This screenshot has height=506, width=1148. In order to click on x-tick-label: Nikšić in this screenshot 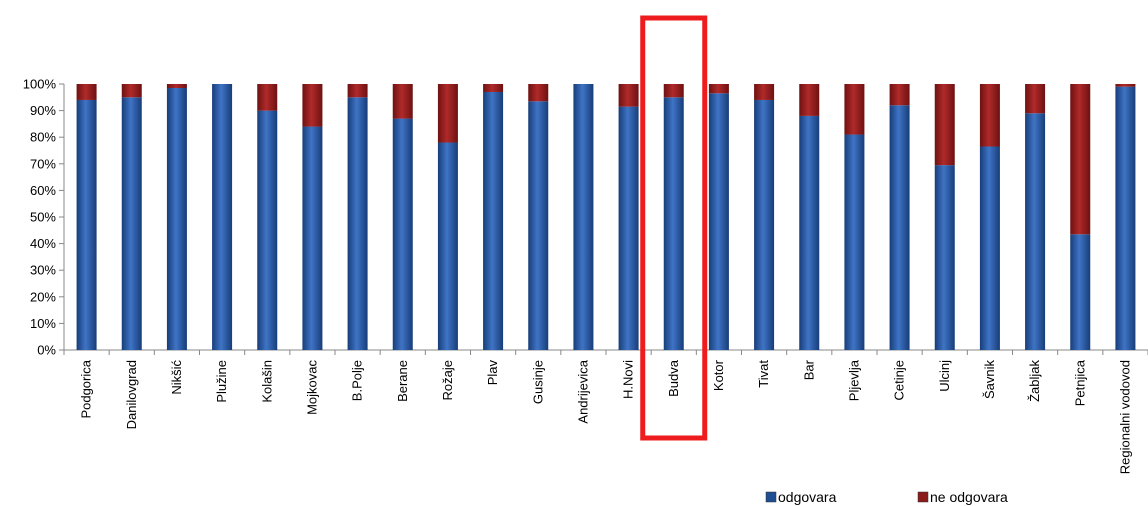, I will do `click(176, 377)`.